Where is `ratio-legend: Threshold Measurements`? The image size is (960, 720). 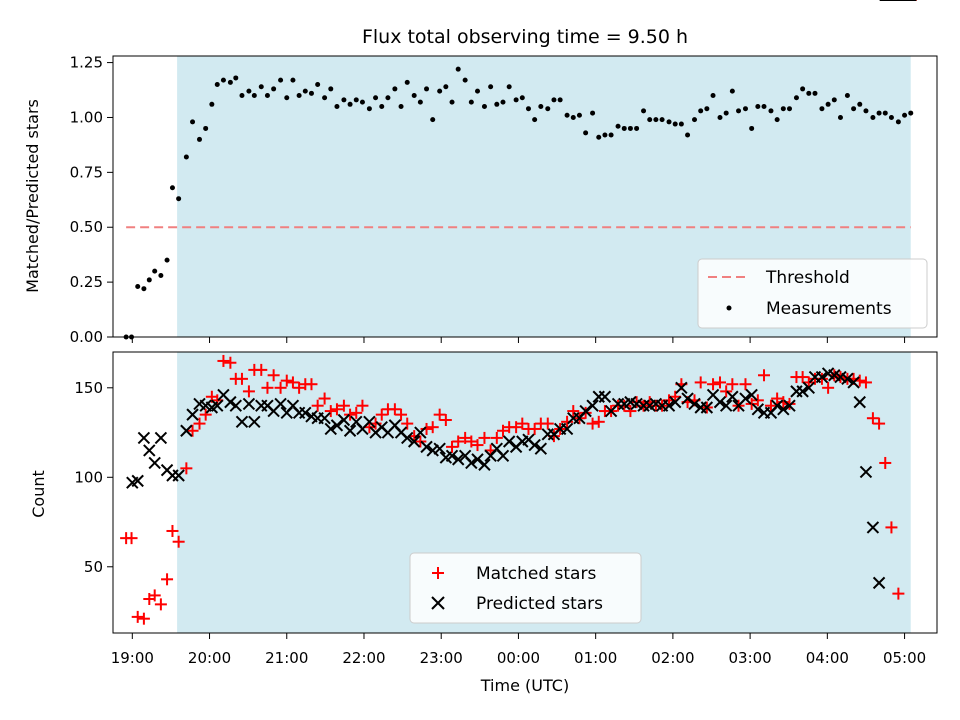 ratio-legend: Threshold Measurements is located at coordinates (812, 293).